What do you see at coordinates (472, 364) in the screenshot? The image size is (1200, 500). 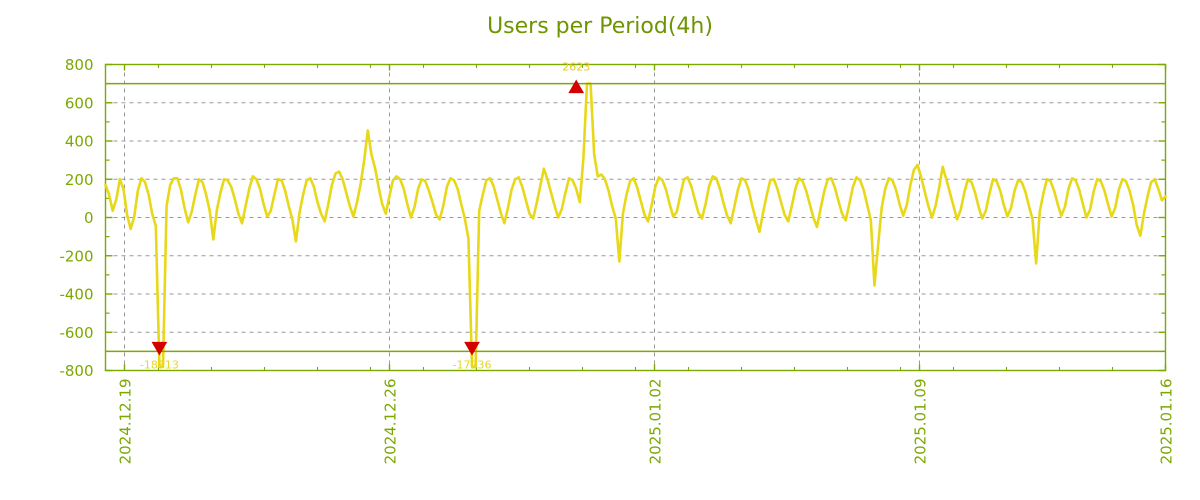 I see `annotation-value-label: -17236` at bounding box center [472, 364].